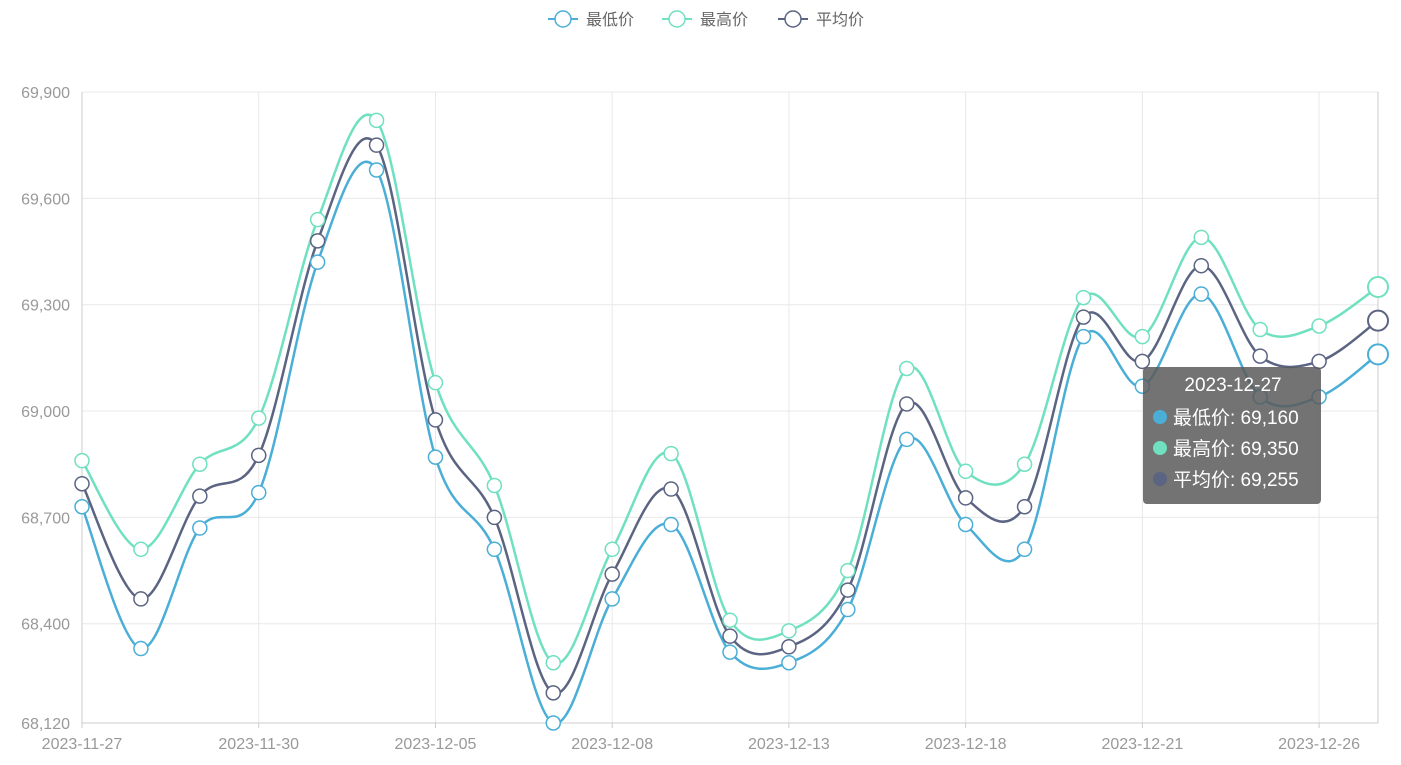 The width and height of the screenshot is (1401, 765). Describe the element at coordinates (258, 744) in the screenshot. I see `x-tick-label: 2023-11-30` at that location.